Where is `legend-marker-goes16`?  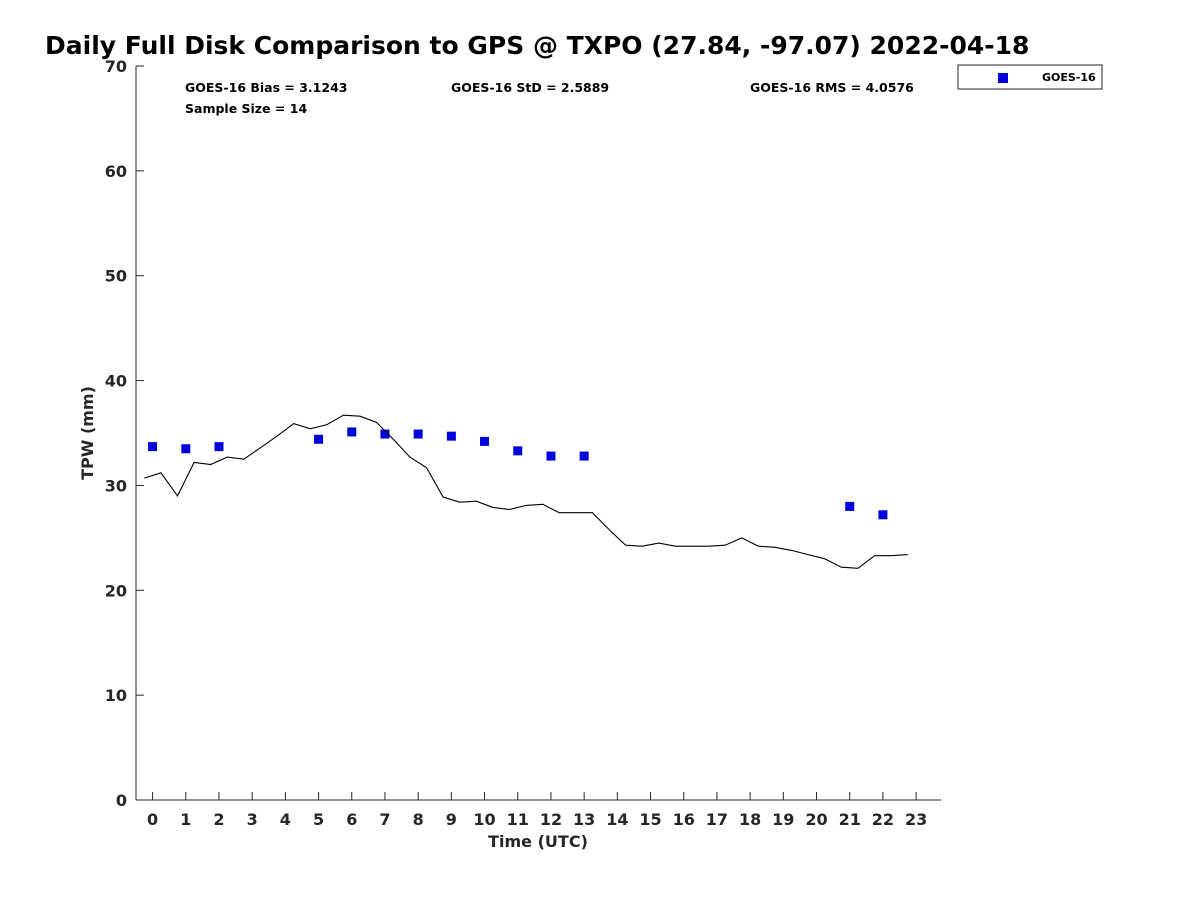 legend-marker-goes16 is located at coordinates (1003, 78).